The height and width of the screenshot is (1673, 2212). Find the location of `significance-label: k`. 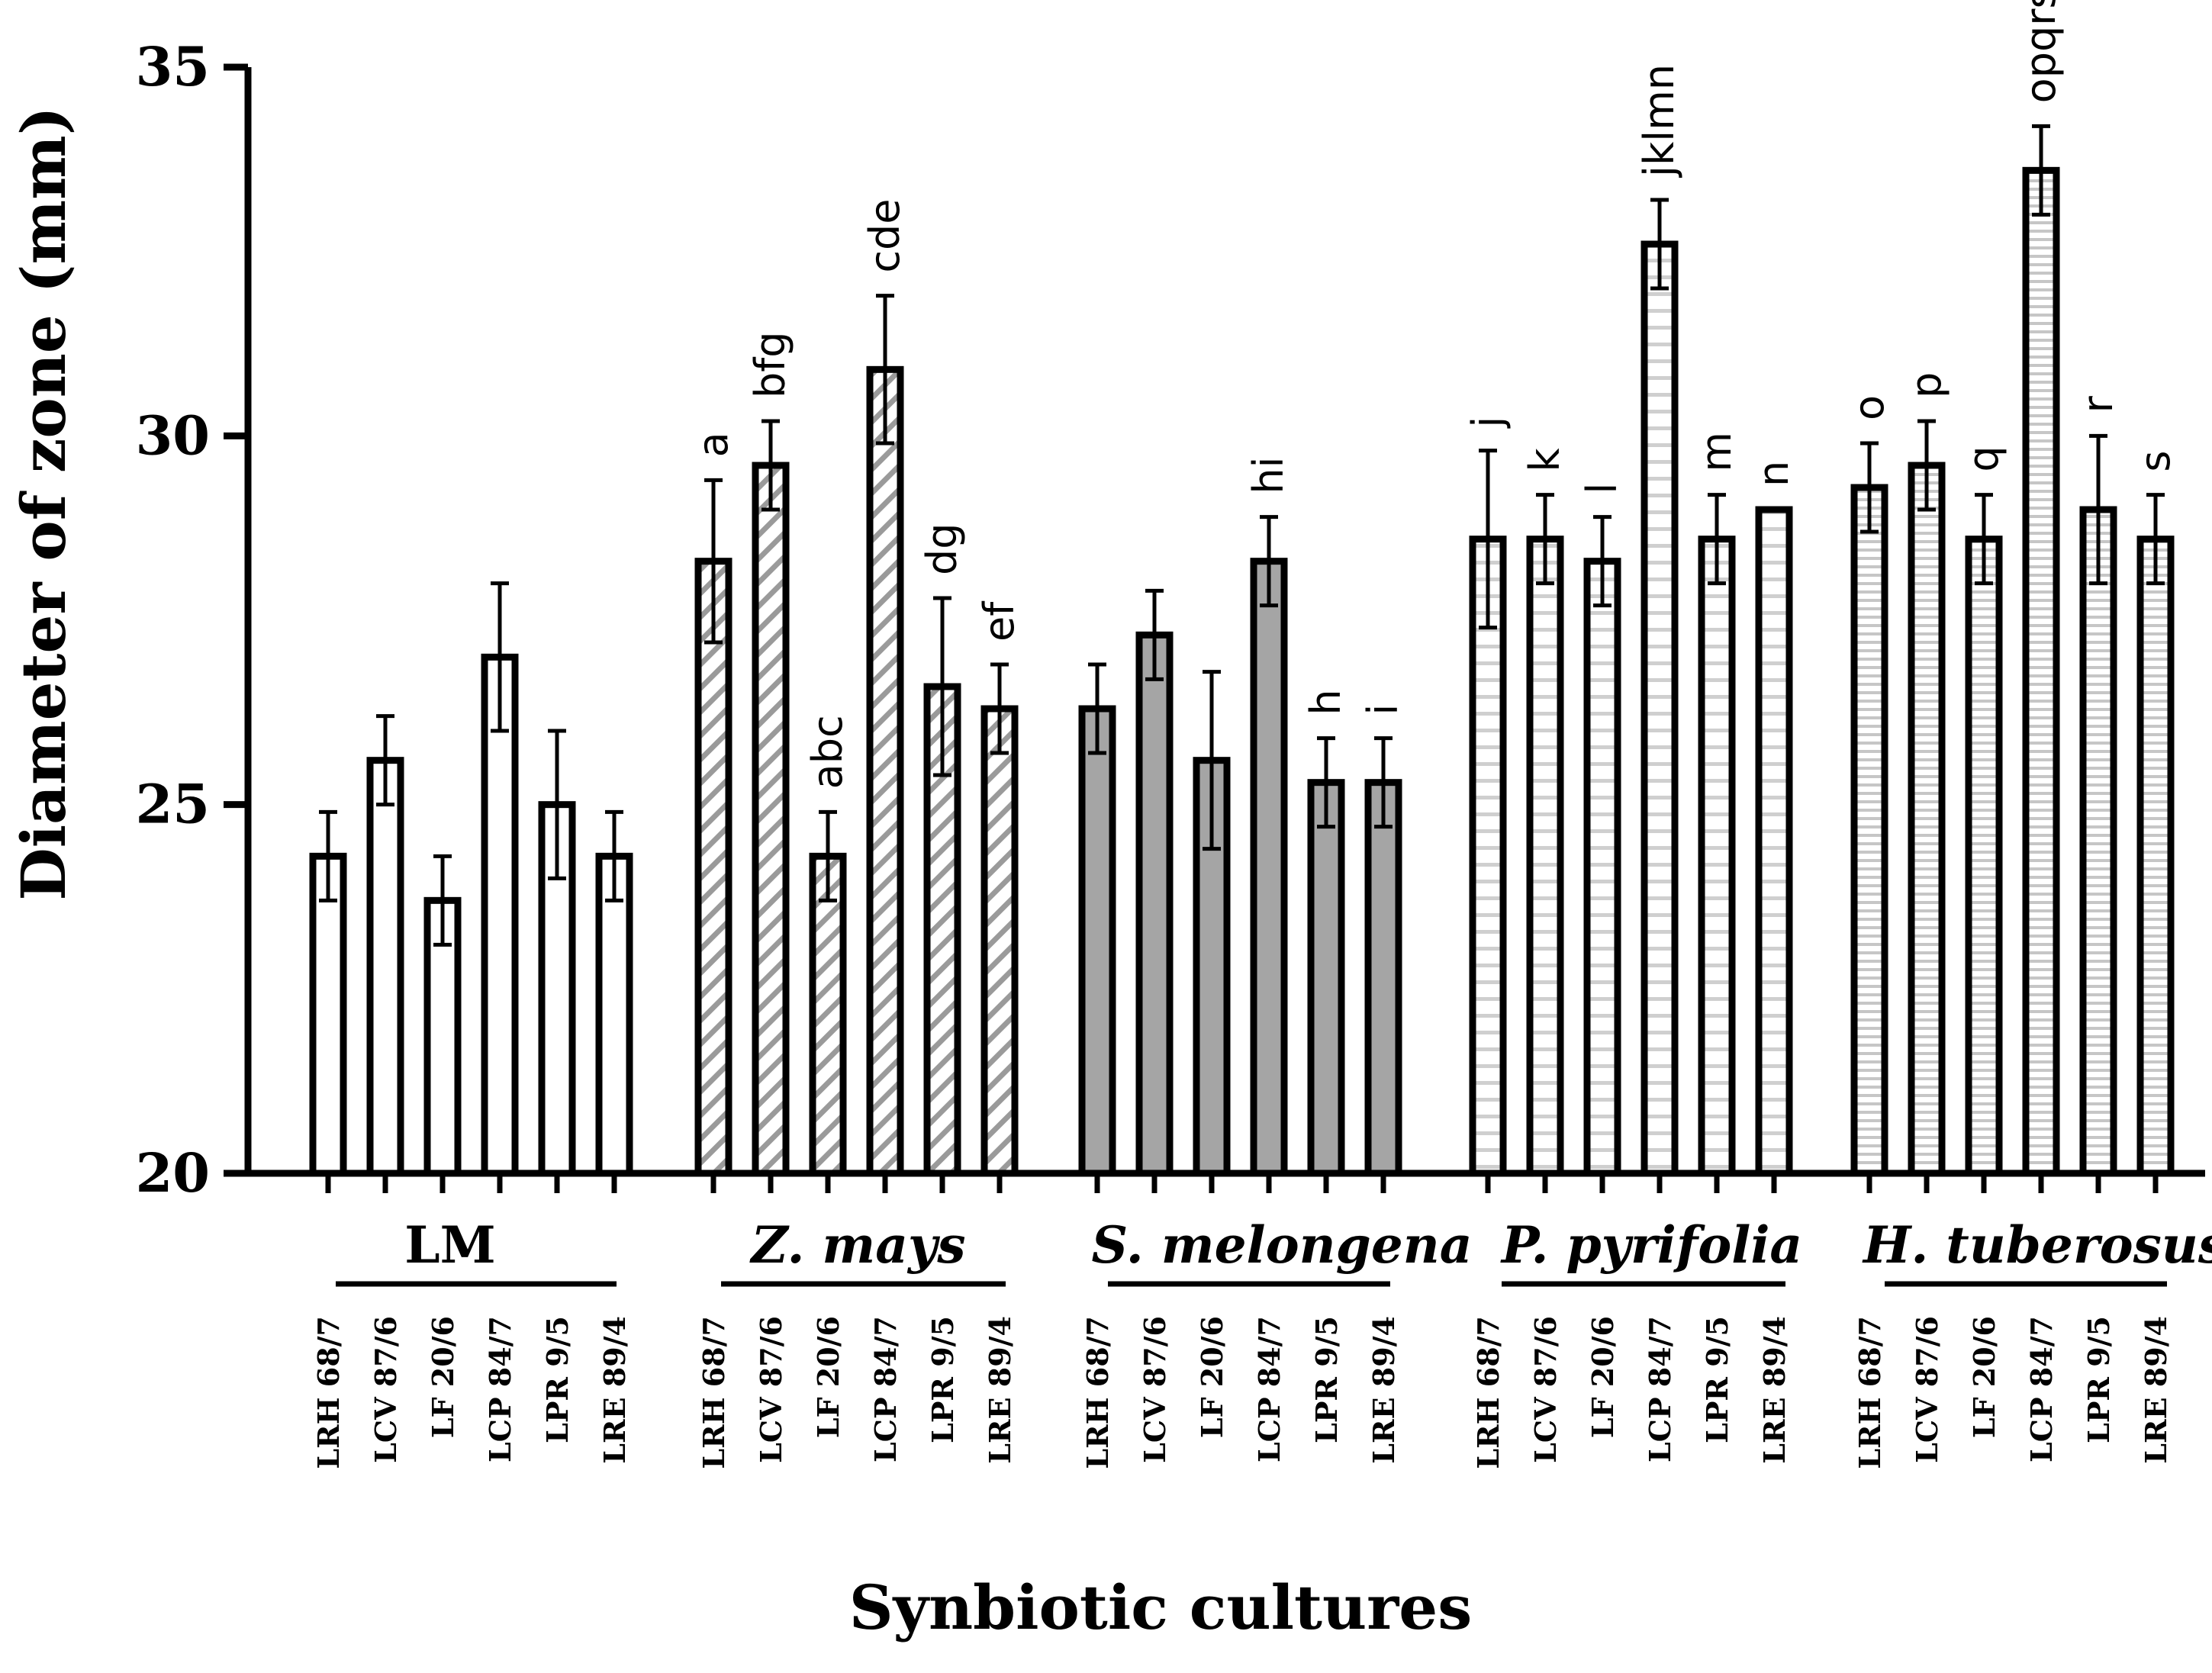

significance-label: k is located at coordinates (1545, 460).